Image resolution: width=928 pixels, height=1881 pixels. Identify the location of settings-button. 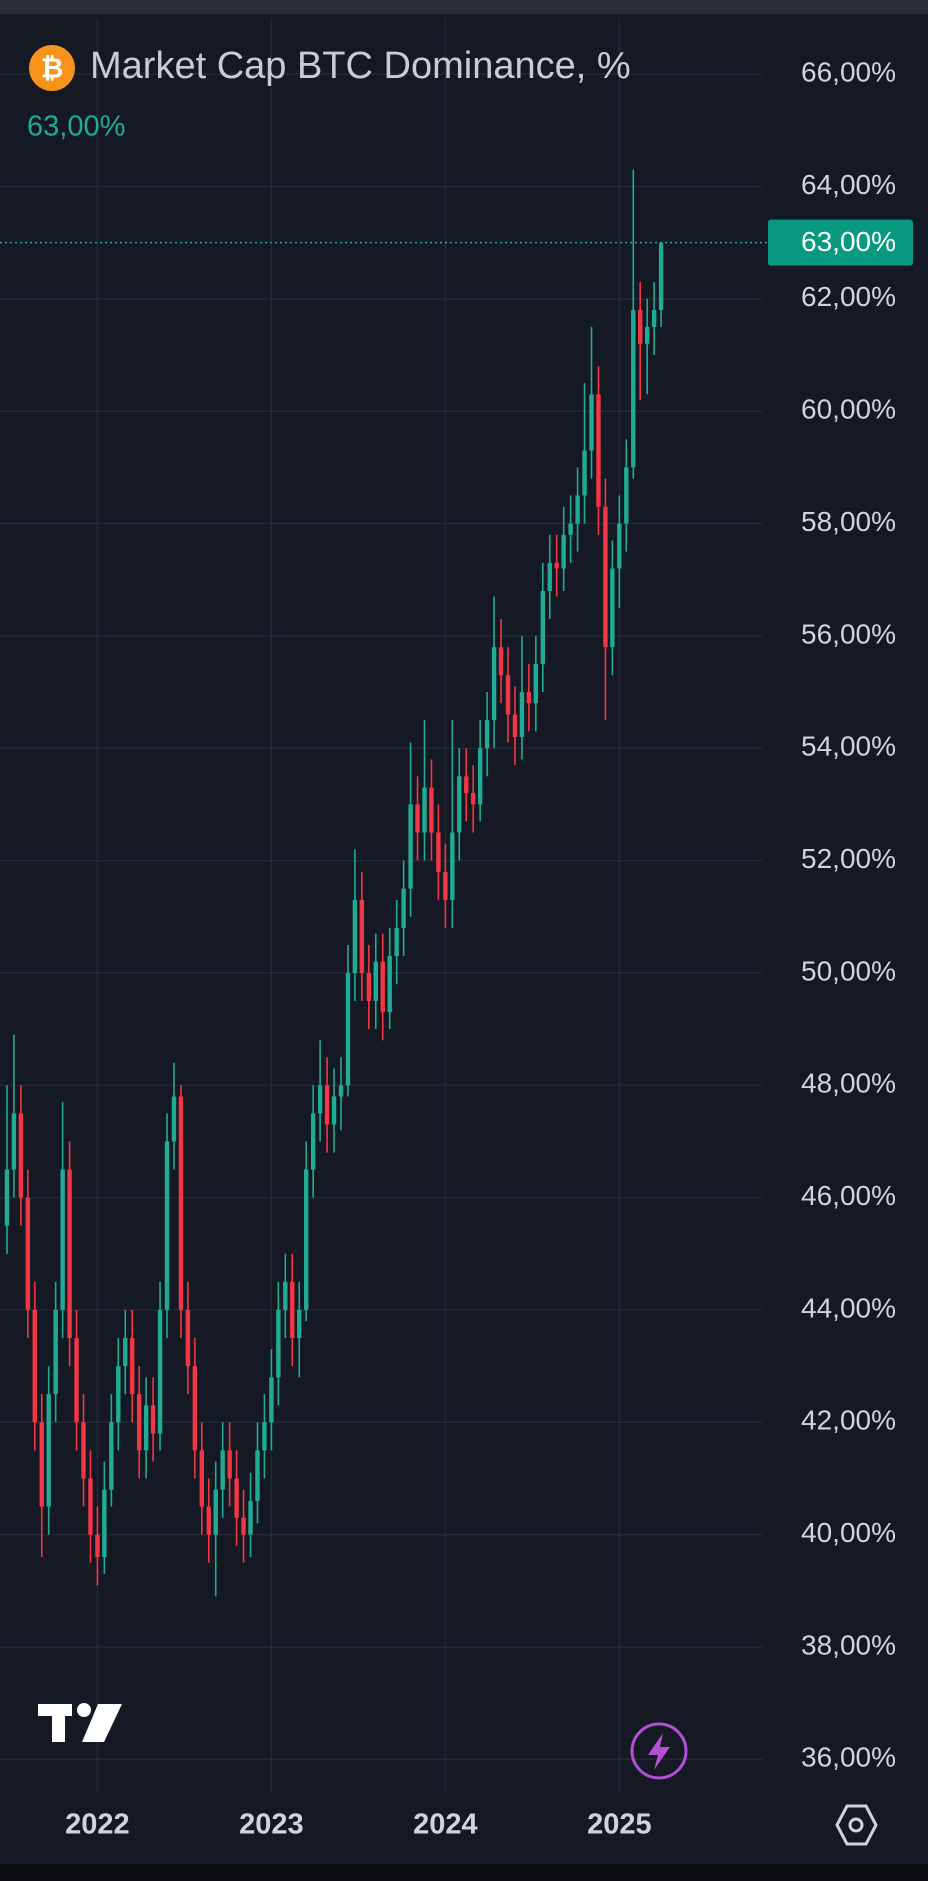
(856, 1825).